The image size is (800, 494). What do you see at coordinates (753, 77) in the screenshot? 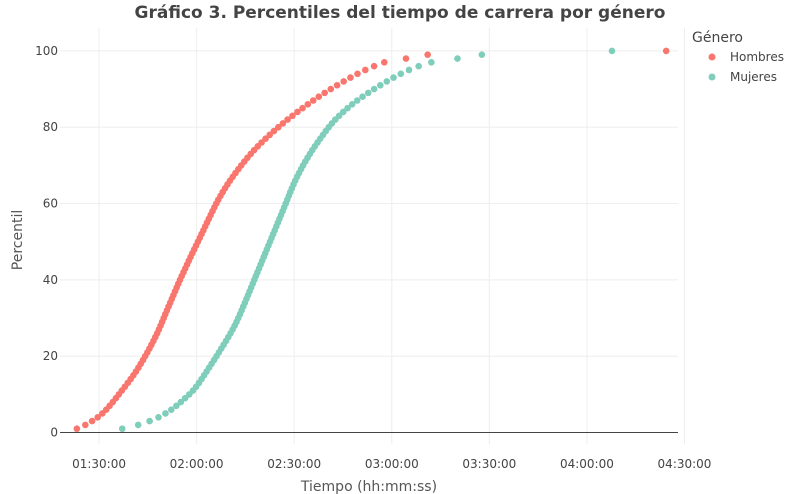
I see `legend-label-mujeres: Mujeres` at bounding box center [753, 77].